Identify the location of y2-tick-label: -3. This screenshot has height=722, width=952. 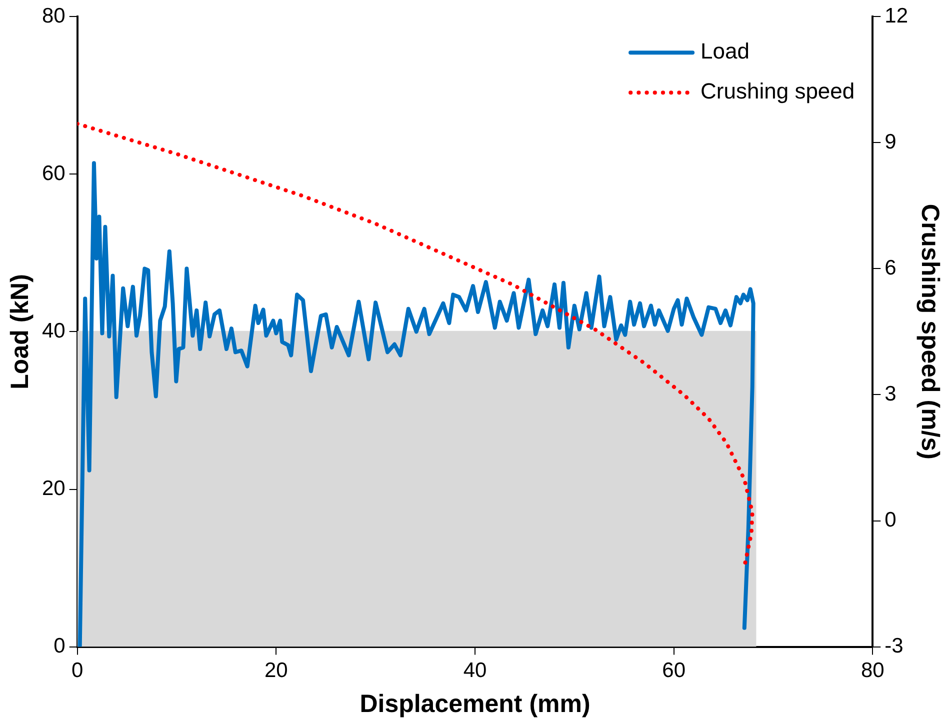
(894, 646).